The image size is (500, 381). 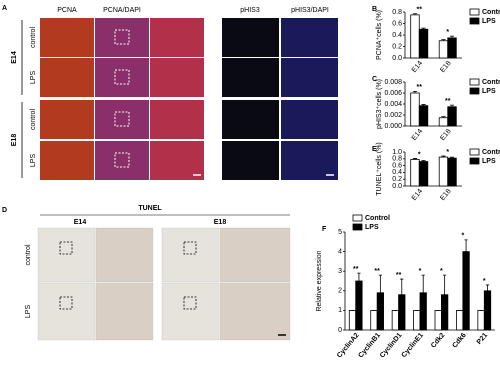 What do you see at coordinates (393, 82) in the screenshot?
I see `y-tick-label: 0.008` at bounding box center [393, 82].